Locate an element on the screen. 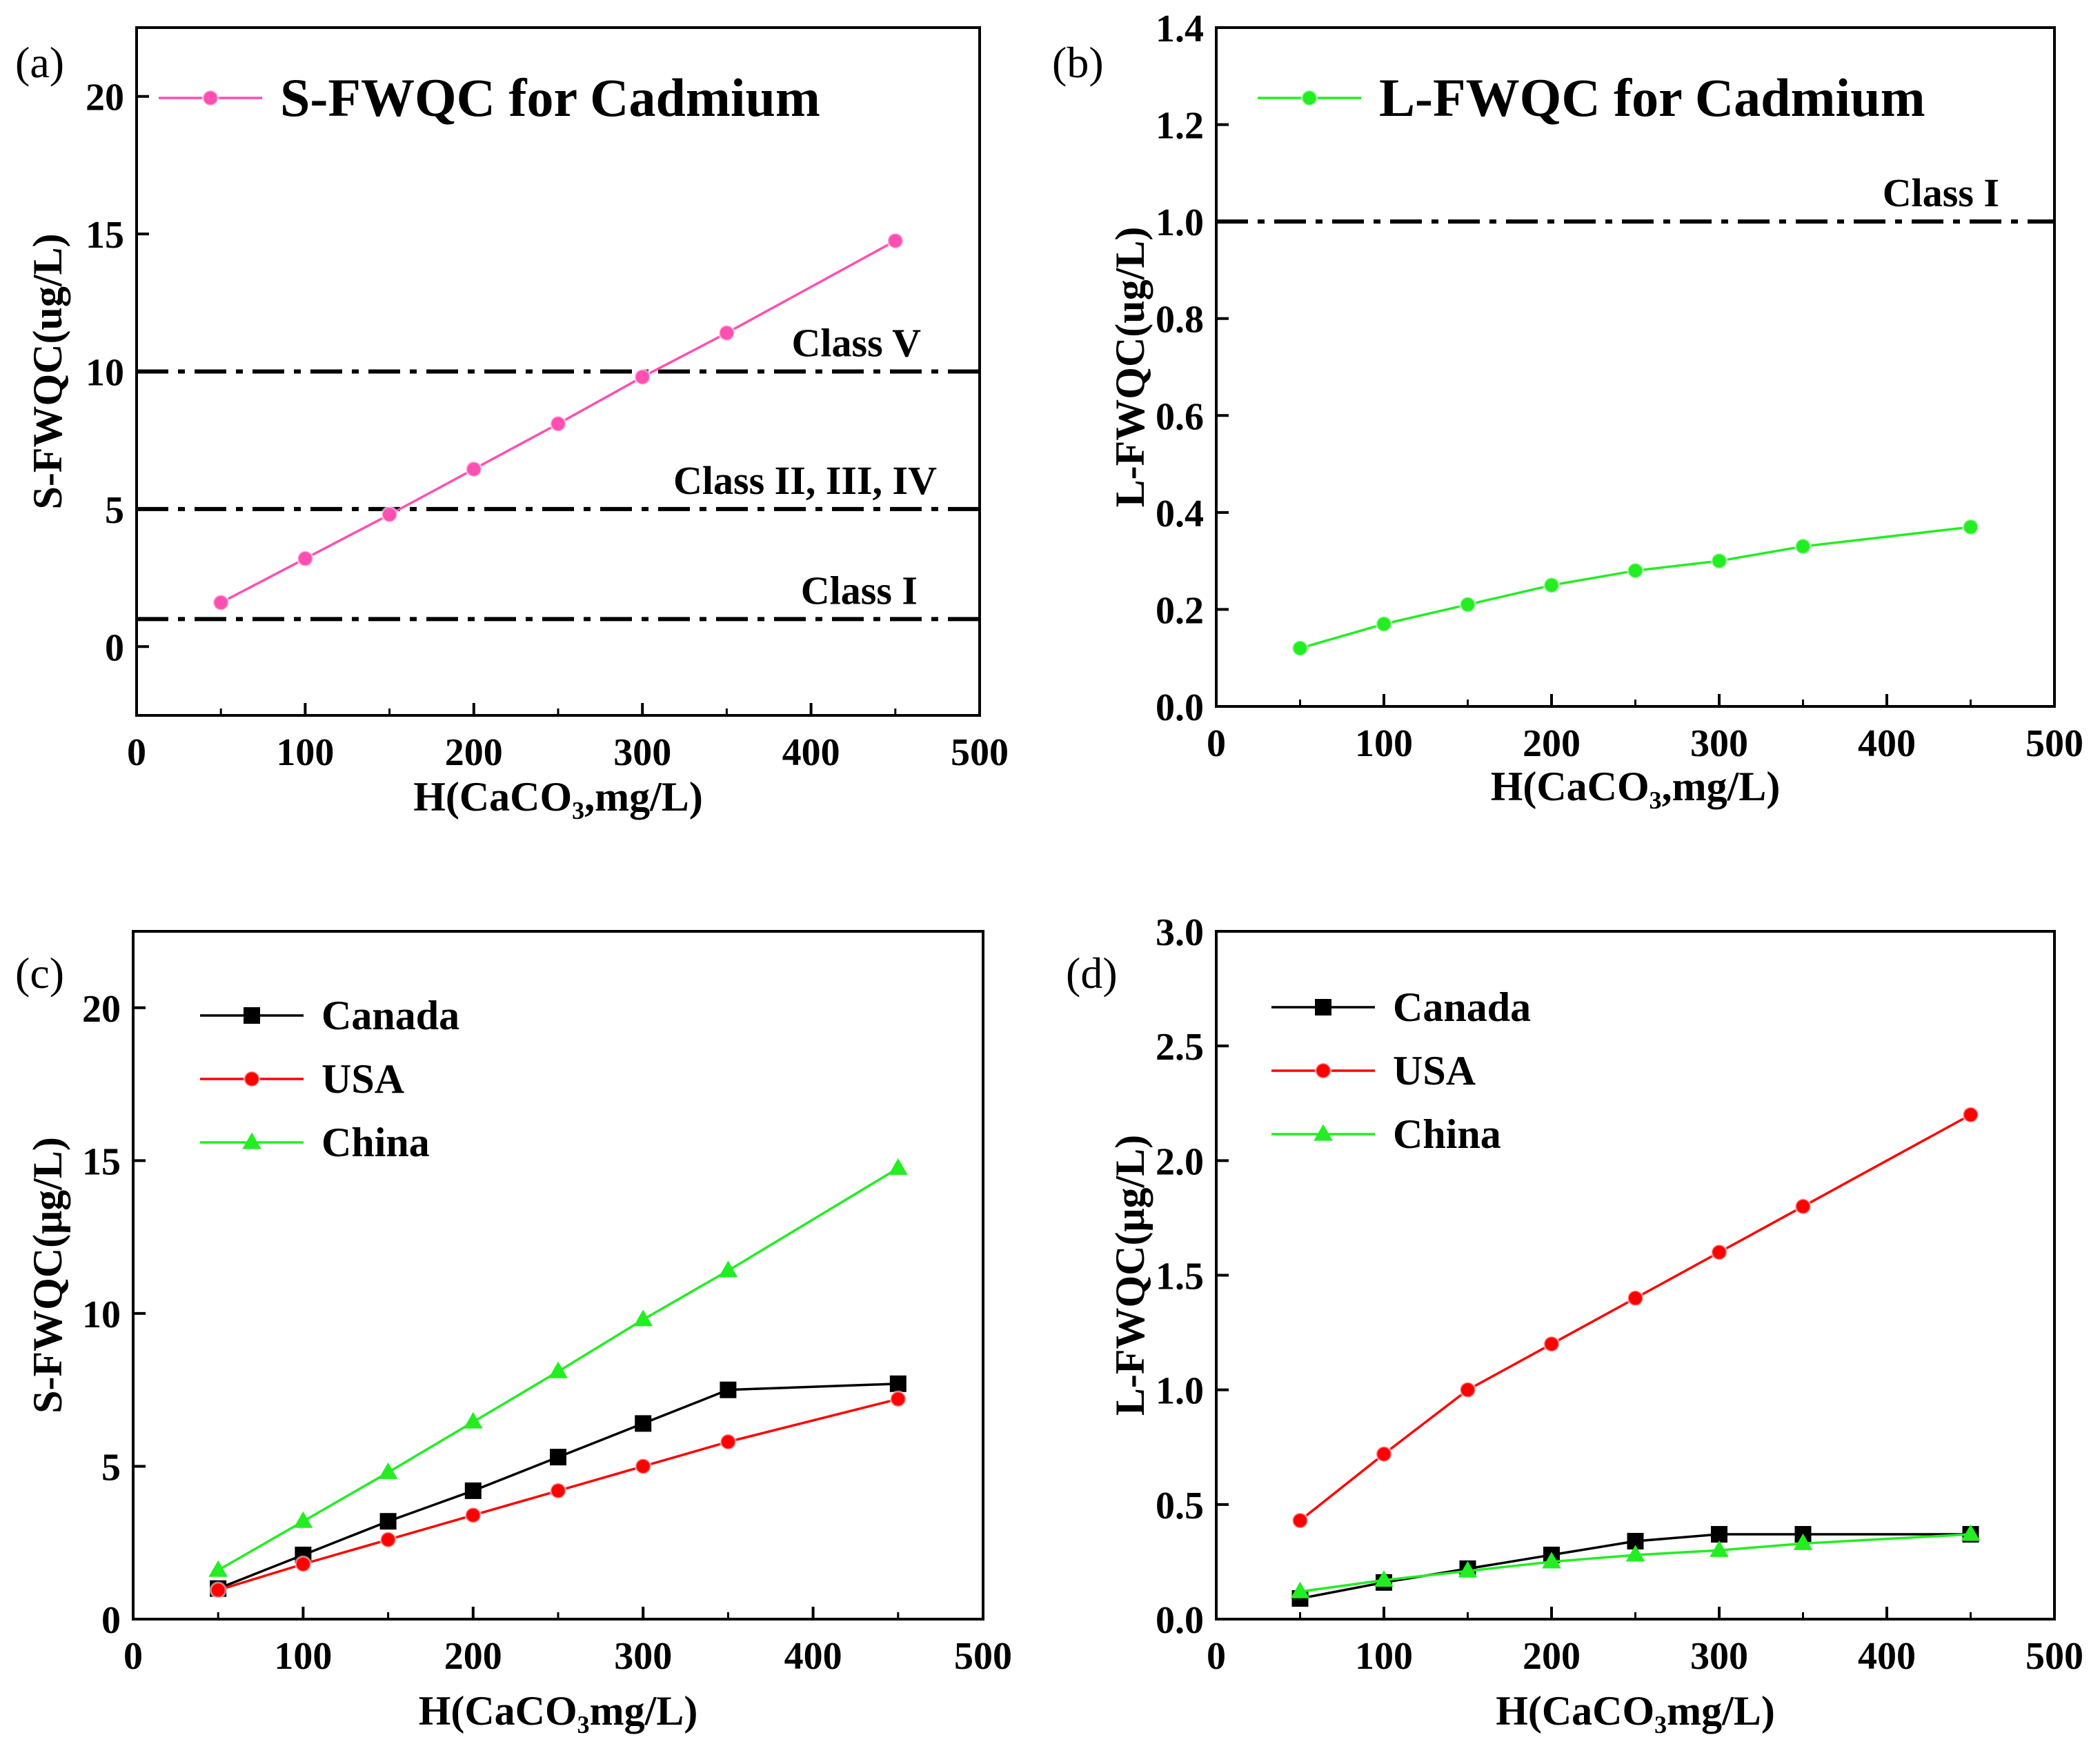 This screenshot has height=1764, width=2100. y-tick-label: 0.4 is located at coordinates (1180, 514).